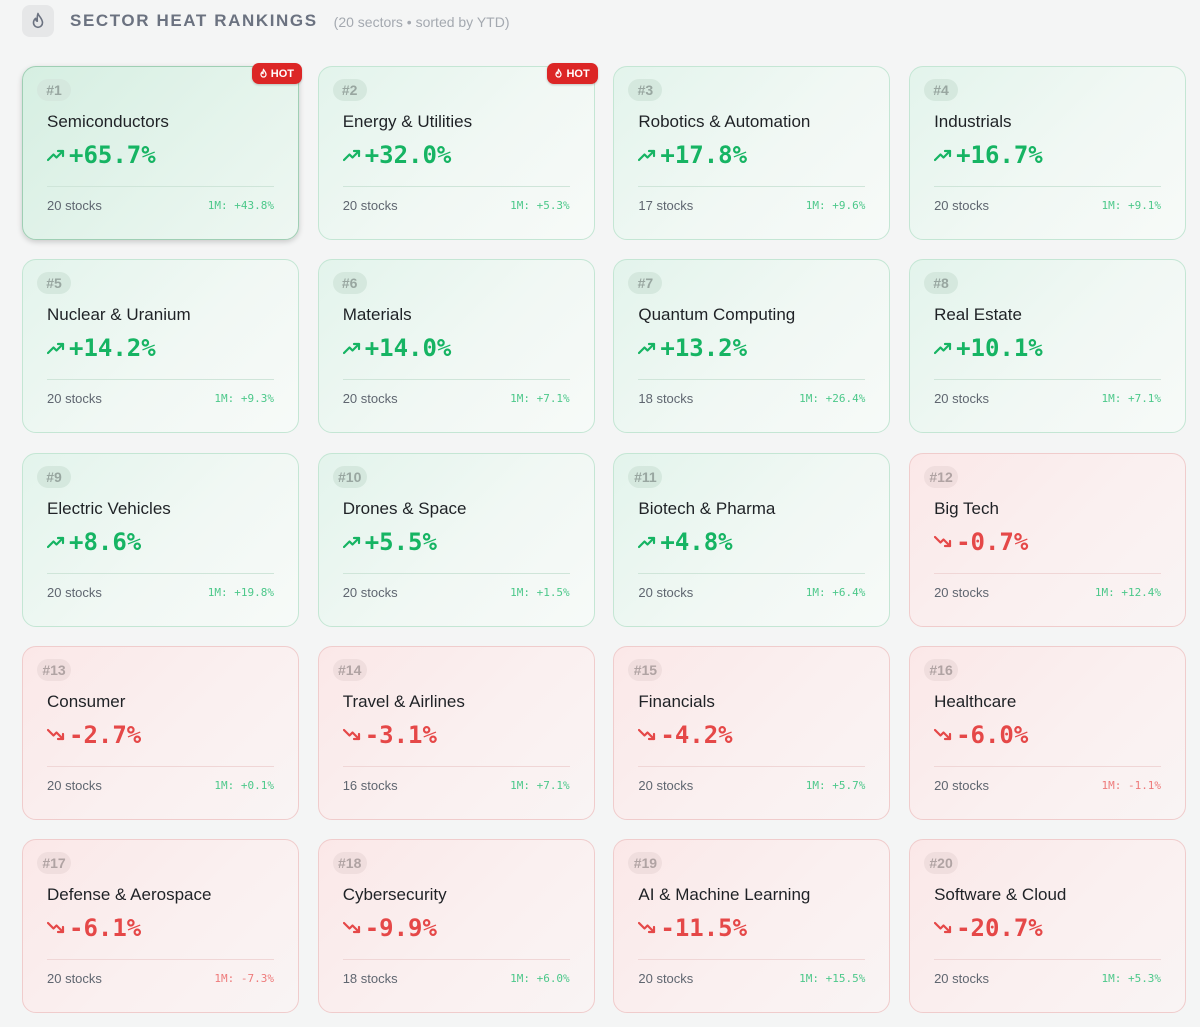 Image resolution: width=1200 pixels, height=1027 pixels. What do you see at coordinates (992, 734) in the screenshot?
I see `ytd-value: -6.0%` at bounding box center [992, 734].